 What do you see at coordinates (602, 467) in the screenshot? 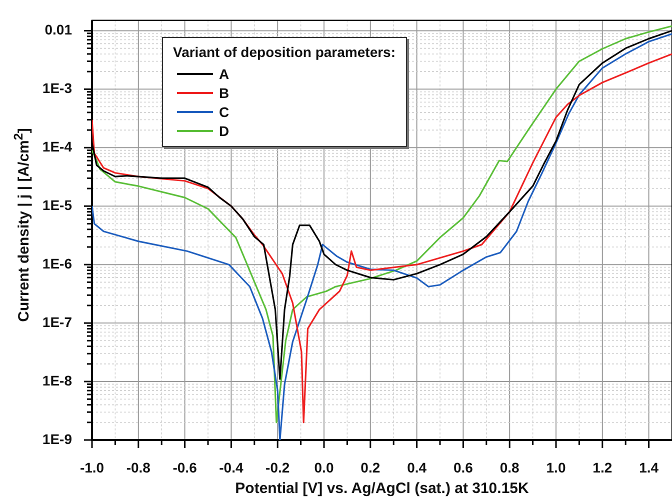
I see `x-tick-label: 1.2` at bounding box center [602, 467].